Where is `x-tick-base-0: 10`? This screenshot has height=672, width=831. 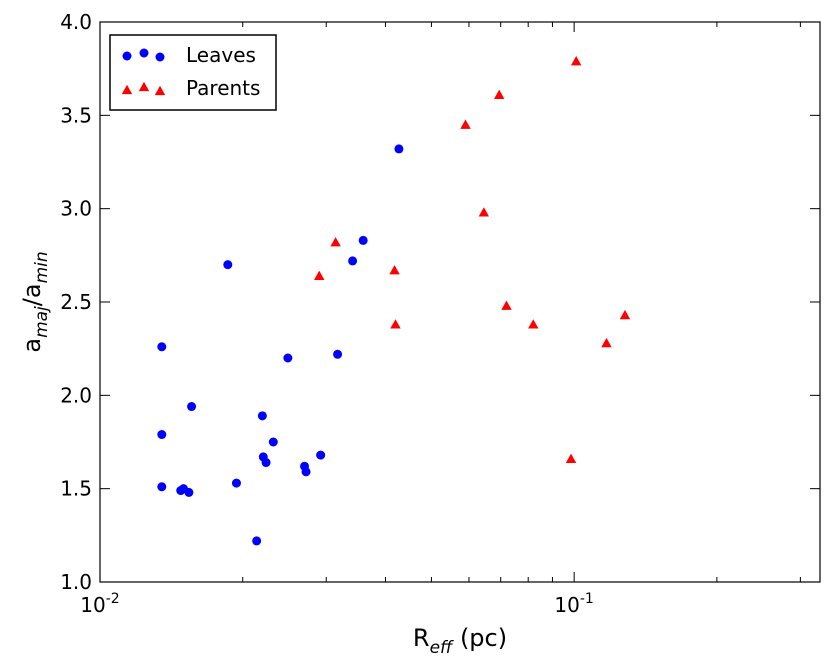
x-tick-base-0: 10 is located at coordinates (92, 605).